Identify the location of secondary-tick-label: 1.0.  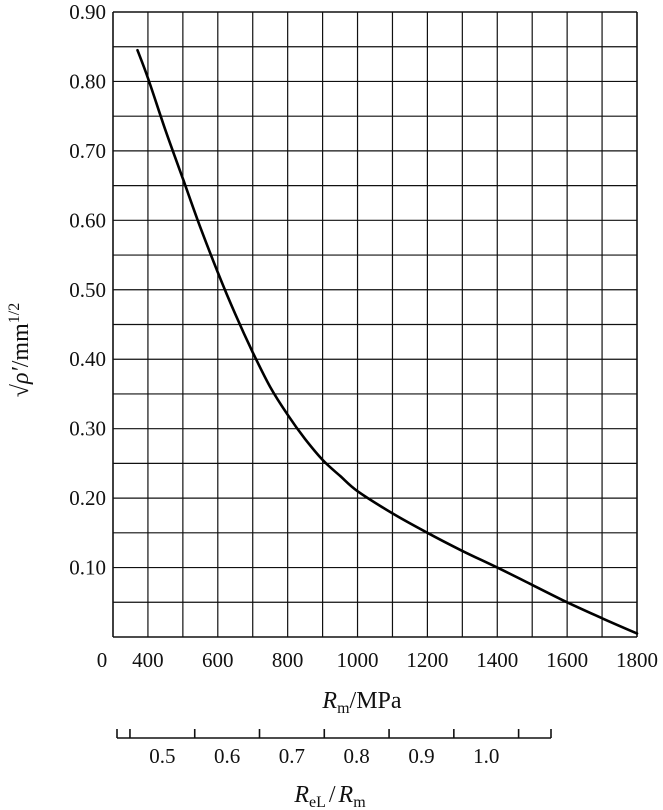
(486, 756).